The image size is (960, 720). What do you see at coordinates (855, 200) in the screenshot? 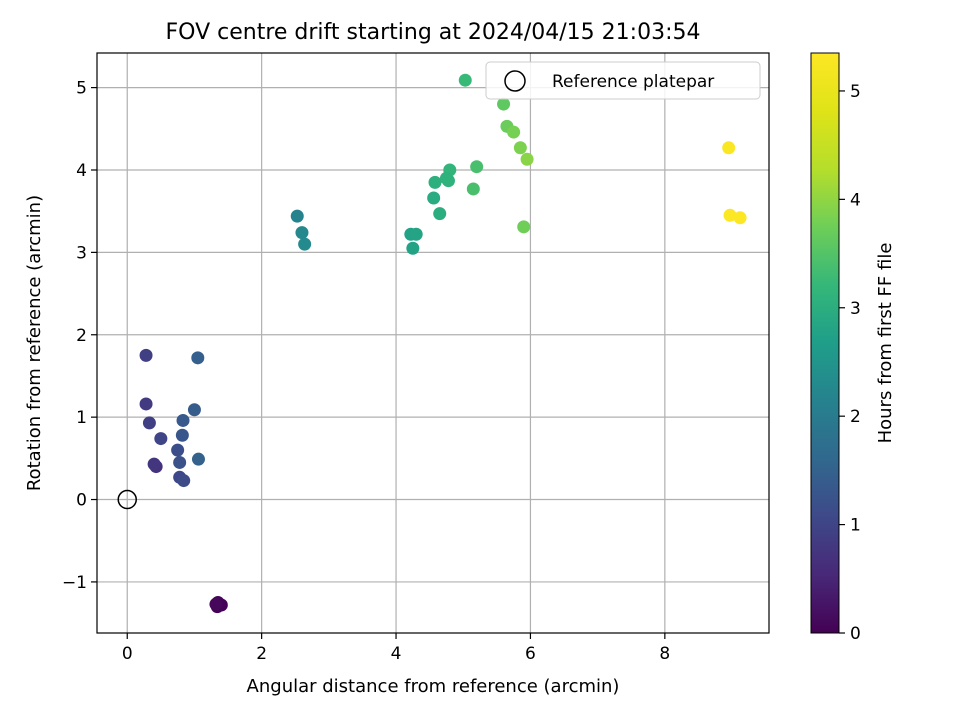
I see `colorbar-tick-label: 4` at bounding box center [855, 200].